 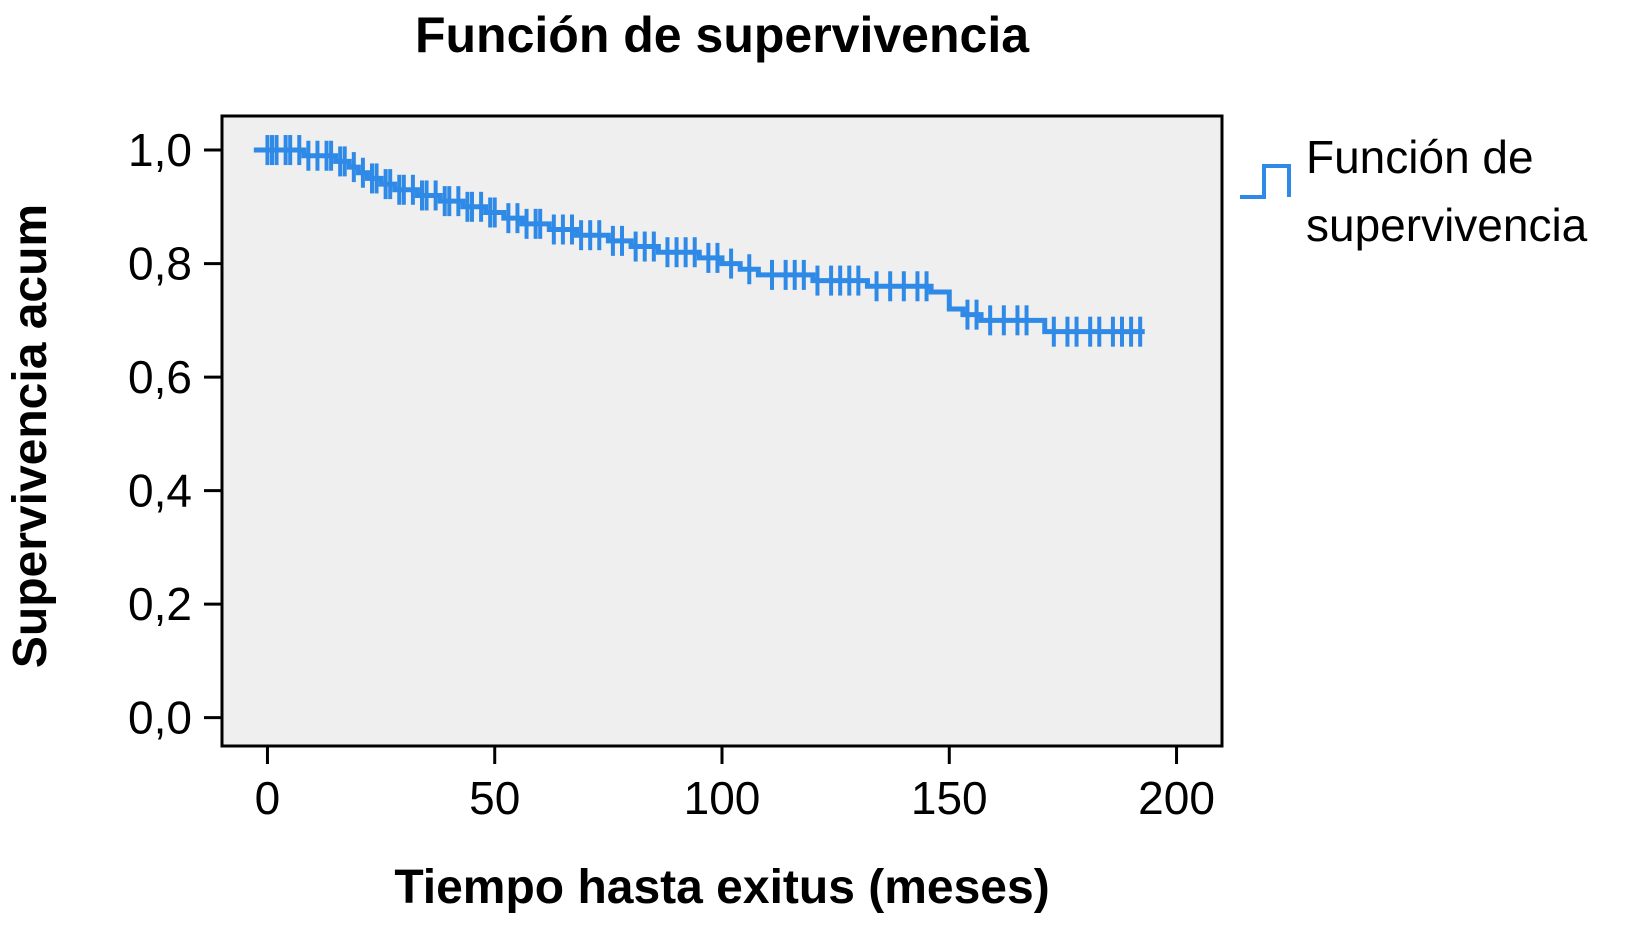 I want to click on legend-label-line-1: Función de, so click(x=1420, y=157).